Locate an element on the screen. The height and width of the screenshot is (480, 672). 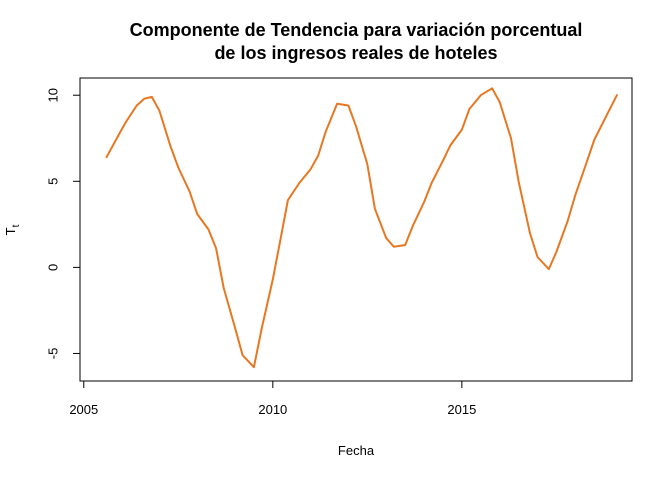
y-axis-label: Tt is located at coordinates (12, 229).